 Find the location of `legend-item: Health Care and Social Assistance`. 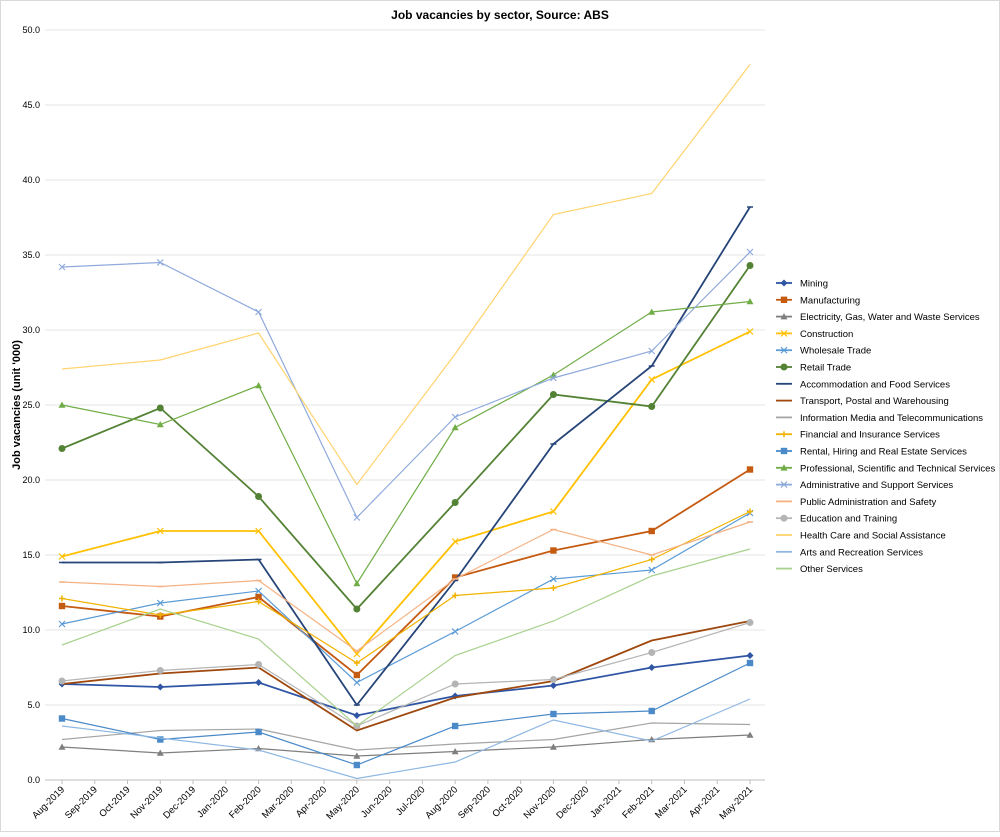

legend-item: Health Care and Social Assistance is located at coordinates (861, 536).